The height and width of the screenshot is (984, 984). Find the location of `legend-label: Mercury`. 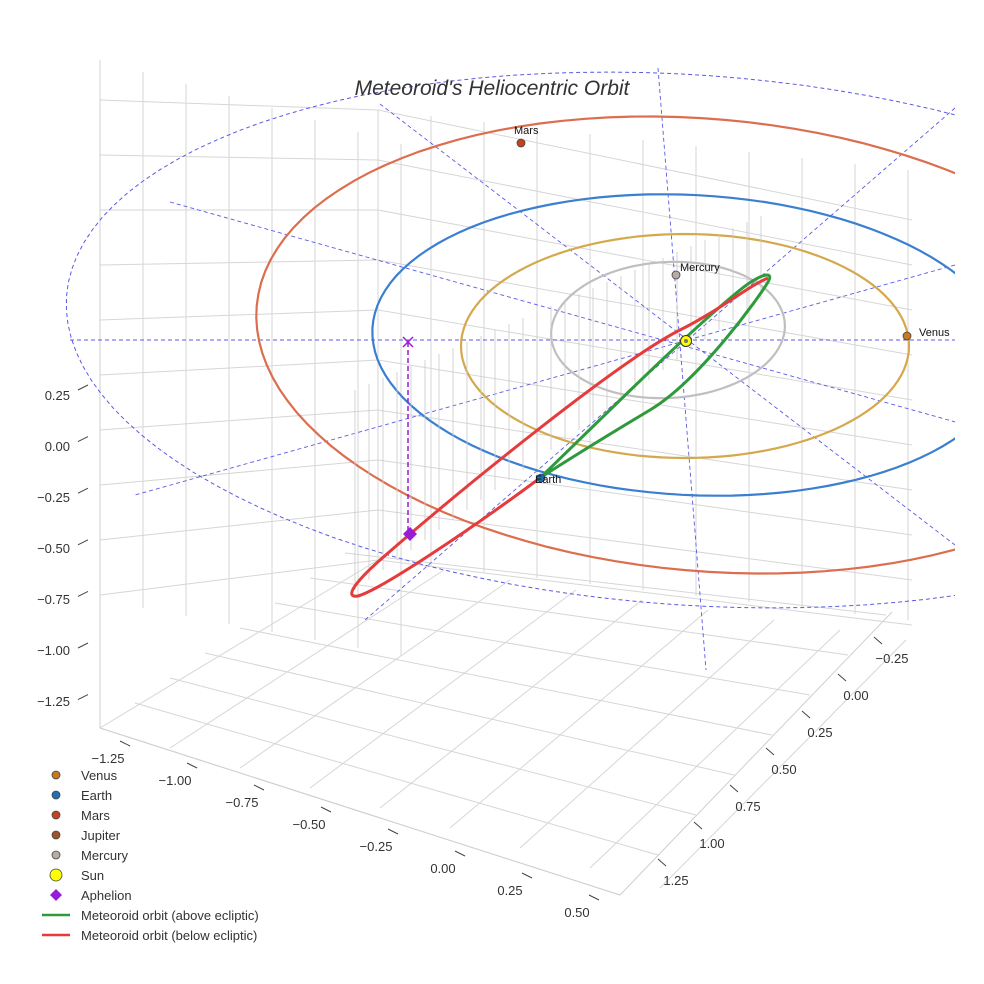

legend-label: Mercury is located at coordinates (104, 855).